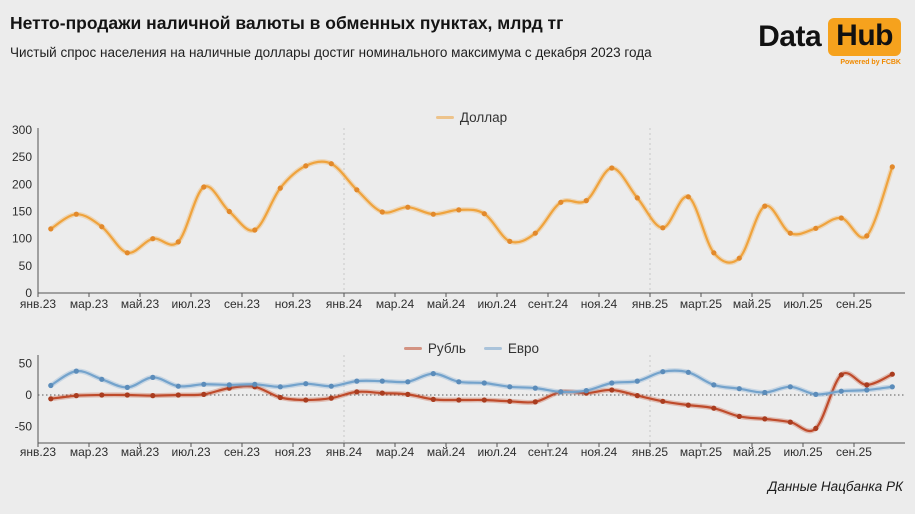 The height and width of the screenshot is (514, 915). Describe the element at coordinates (22, 130) in the screenshot. I see `y-tick-label: 300` at that location.